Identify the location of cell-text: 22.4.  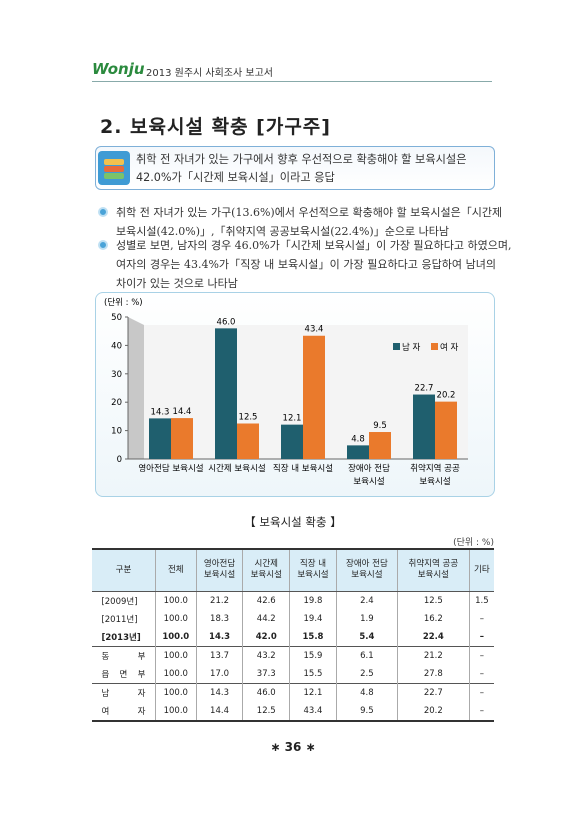
(433, 637).